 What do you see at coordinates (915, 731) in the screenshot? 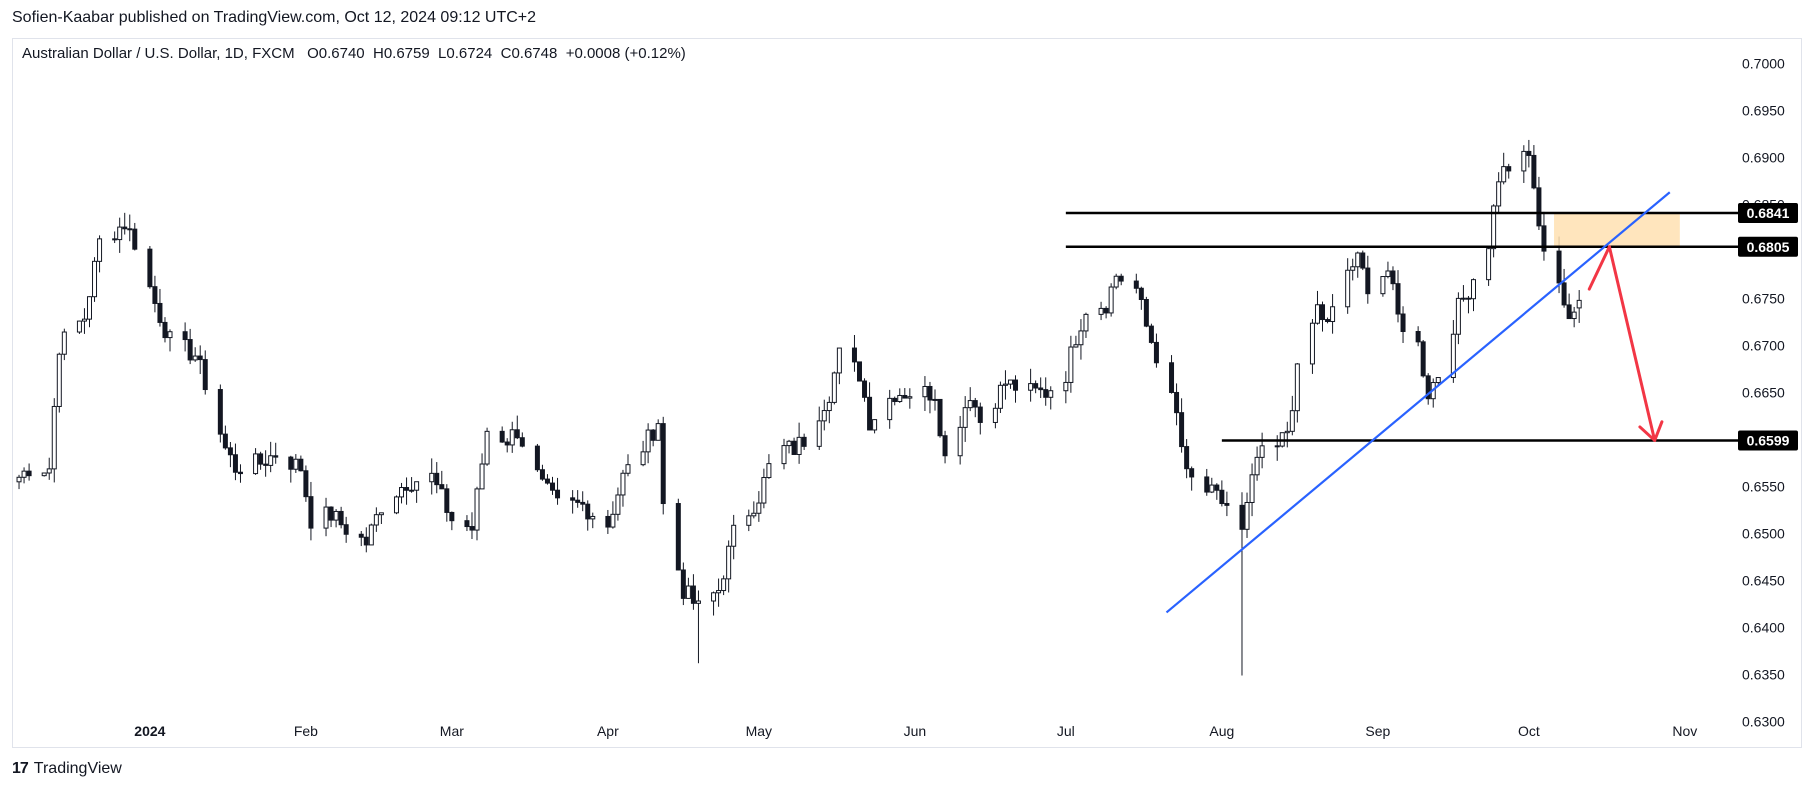
I see `x-tick-label: Jun` at bounding box center [915, 731].